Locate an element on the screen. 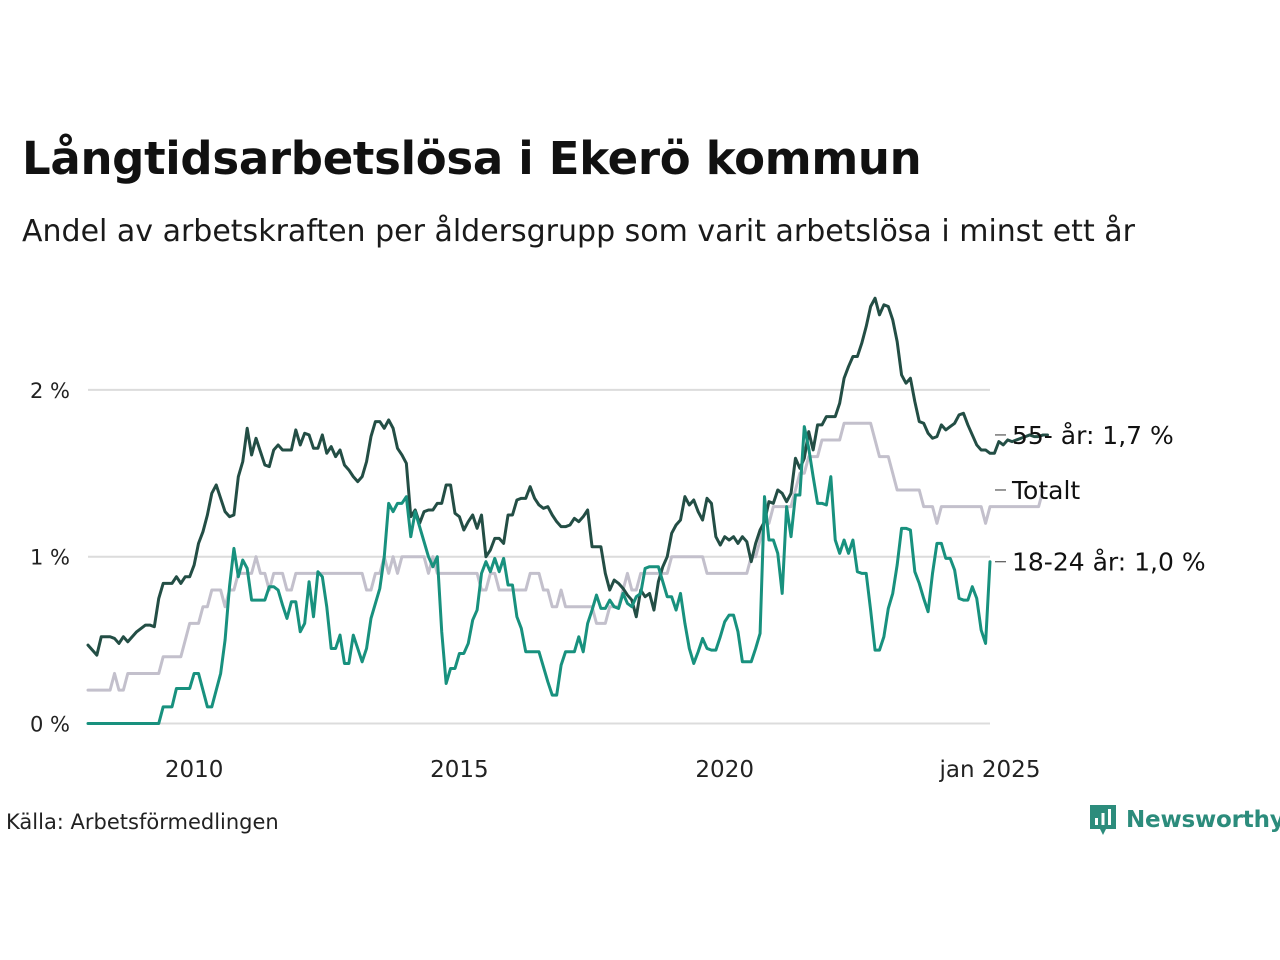 This screenshot has height=960, width=1280. series-end-label: 18-24 år: 1,0 % is located at coordinates (1109, 562).